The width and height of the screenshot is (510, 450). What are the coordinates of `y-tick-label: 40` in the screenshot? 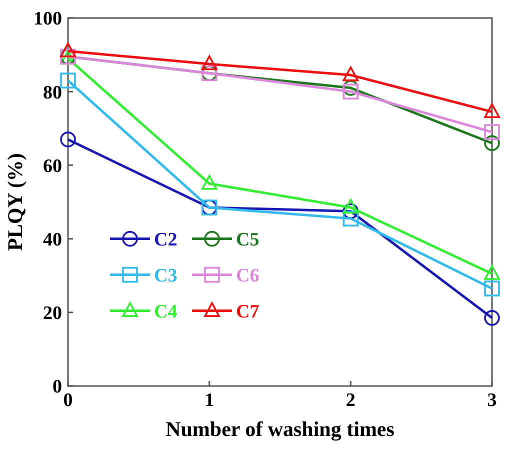 It's located at (52, 239).